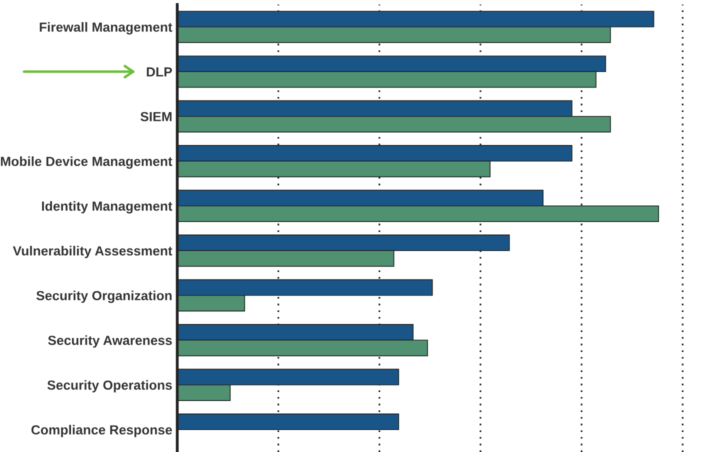 The width and height of the screenshot is (709, 452). I want to click on y-tick-label: DLP, so click(159, 71).